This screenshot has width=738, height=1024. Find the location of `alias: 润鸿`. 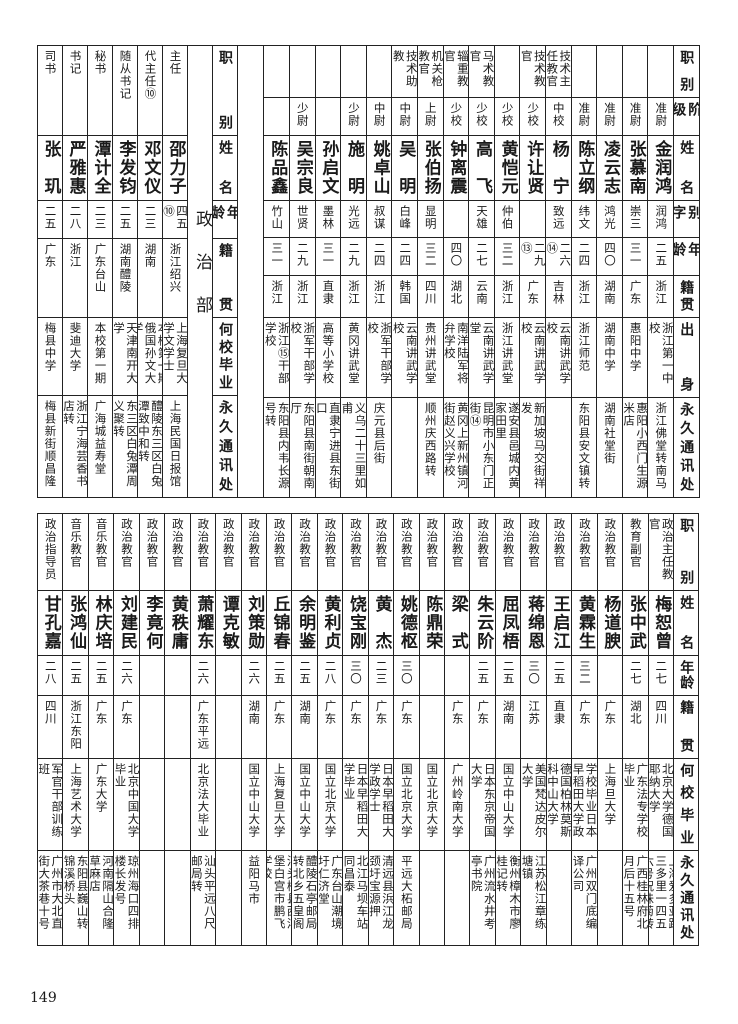

alias: 润鸿 is located at coordinates (661, 217).